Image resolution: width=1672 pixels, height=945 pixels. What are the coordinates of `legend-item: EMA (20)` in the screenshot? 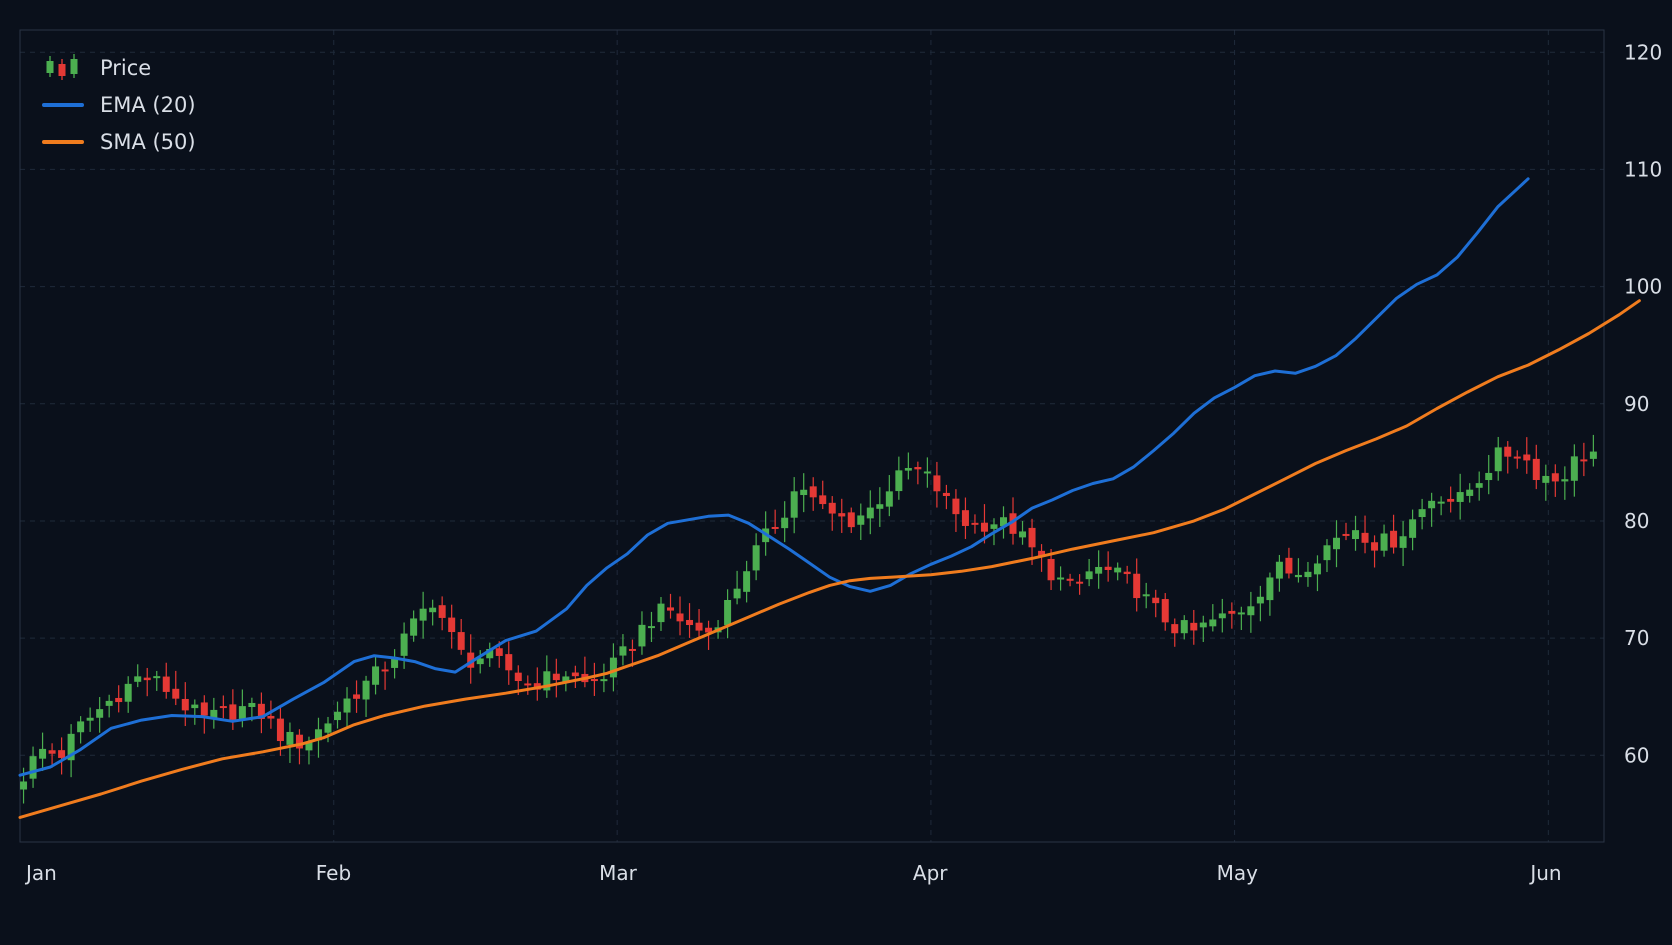 It's located at (119, 105).